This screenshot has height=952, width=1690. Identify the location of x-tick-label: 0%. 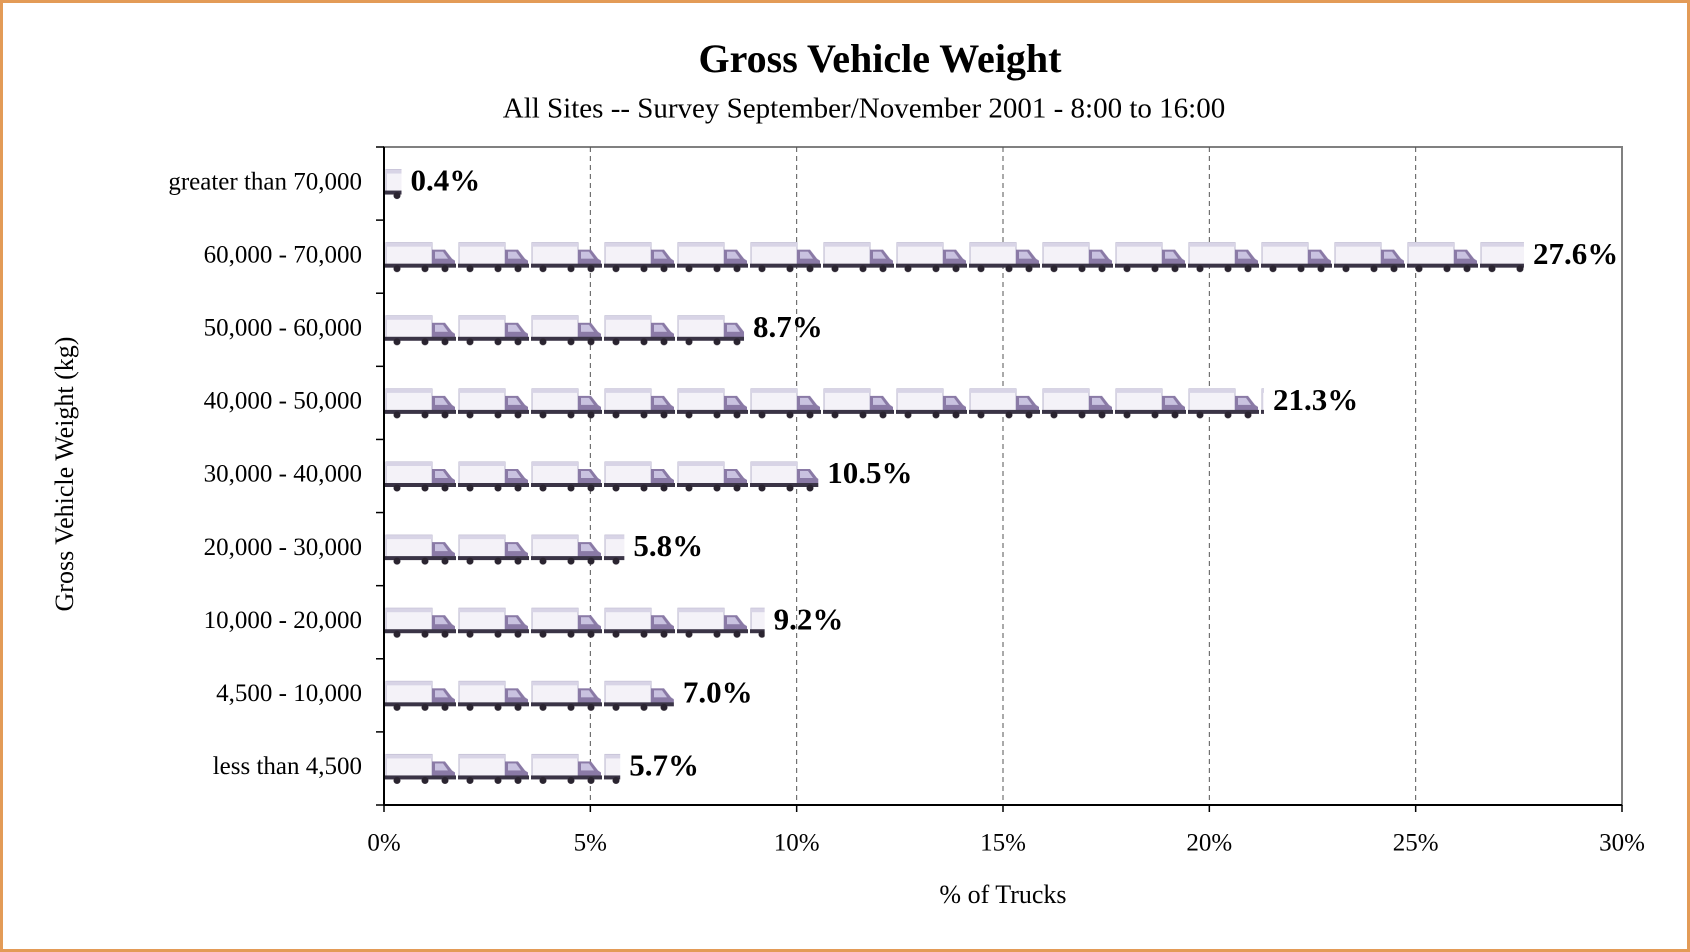
(383, 843).